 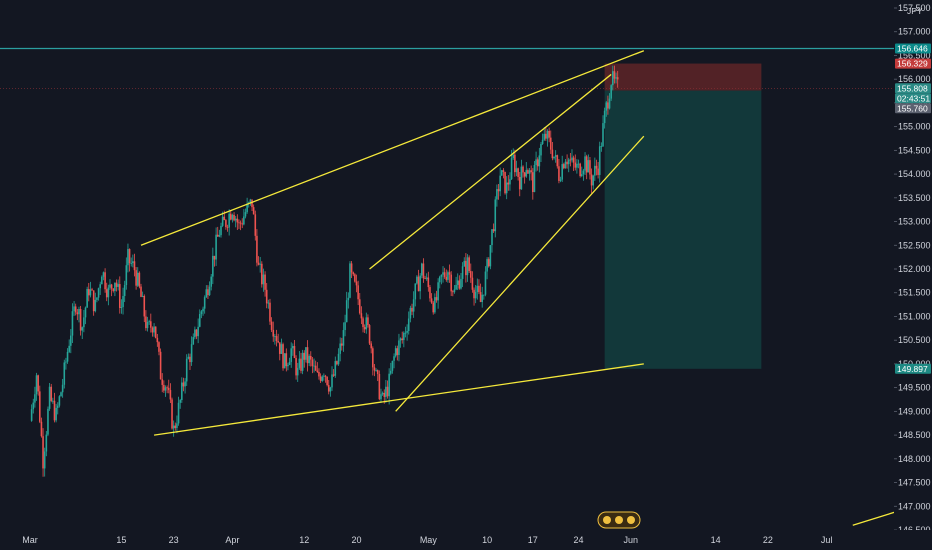 What do you see at coordinates (619, 520) in the screenshot?
I see `events-icon` at bounding box center [619, 520].